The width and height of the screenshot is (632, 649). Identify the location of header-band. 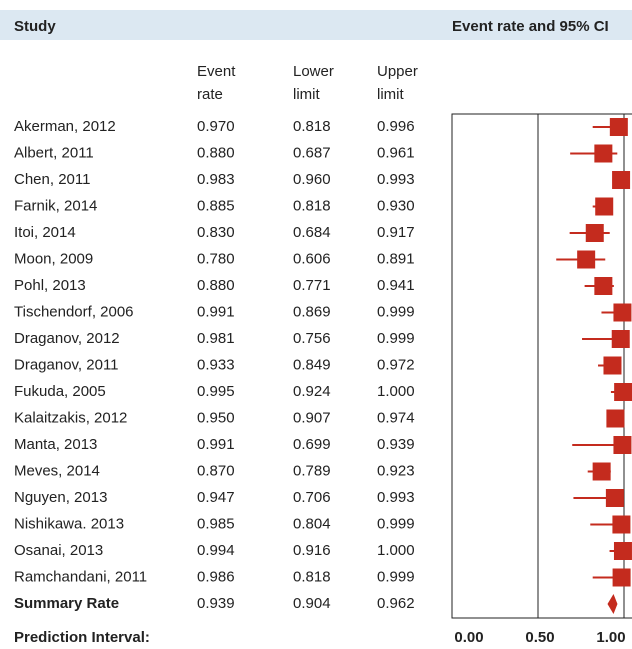
(316, 25).